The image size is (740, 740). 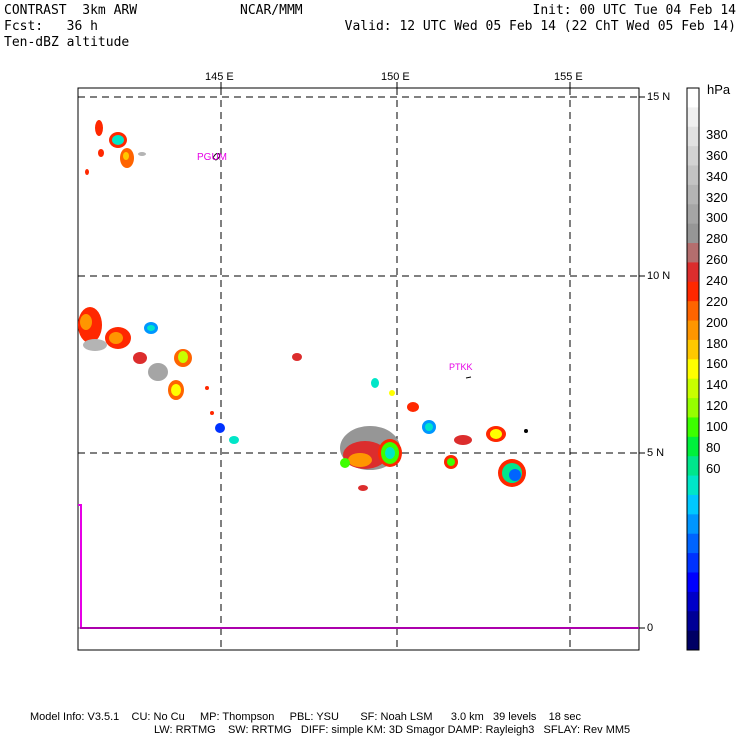 What do you see at coordinates (717, 385) in the screenshot?
I see `colorbar-tick-label: 140` at bounding box center [717, 385].